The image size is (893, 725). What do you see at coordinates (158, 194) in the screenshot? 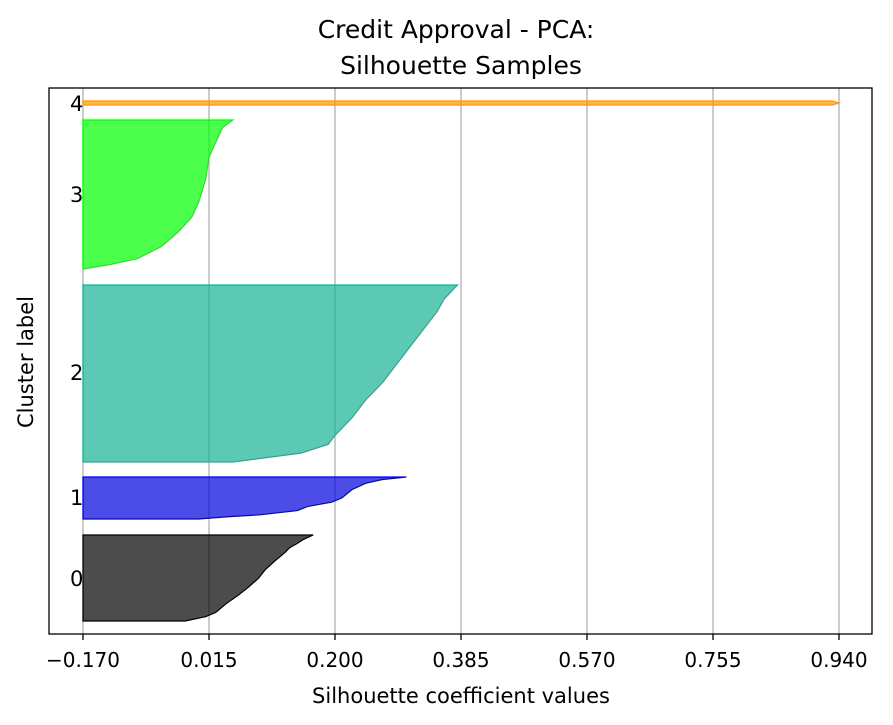
I see `cluster-3-area` at bounding box center [158, 194].